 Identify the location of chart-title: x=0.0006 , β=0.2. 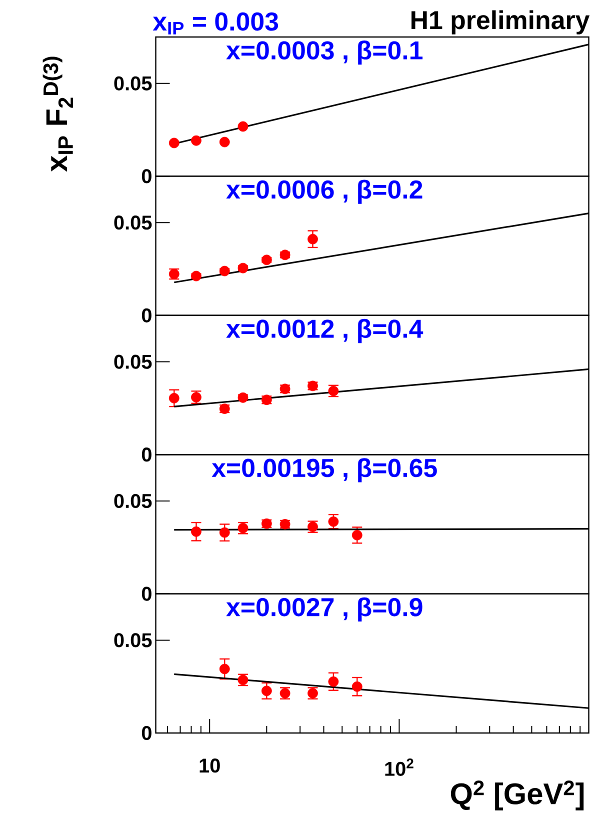
(324, 192).